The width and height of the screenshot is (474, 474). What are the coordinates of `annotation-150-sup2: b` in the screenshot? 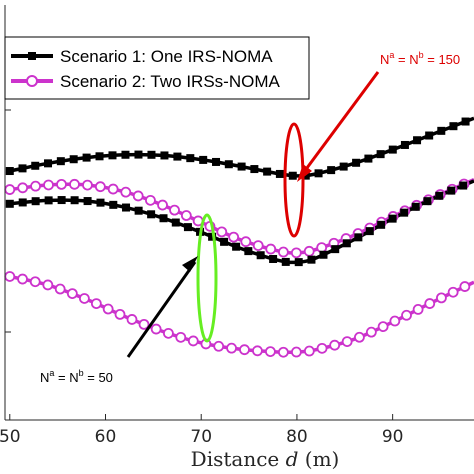 It's located at (421, 55).